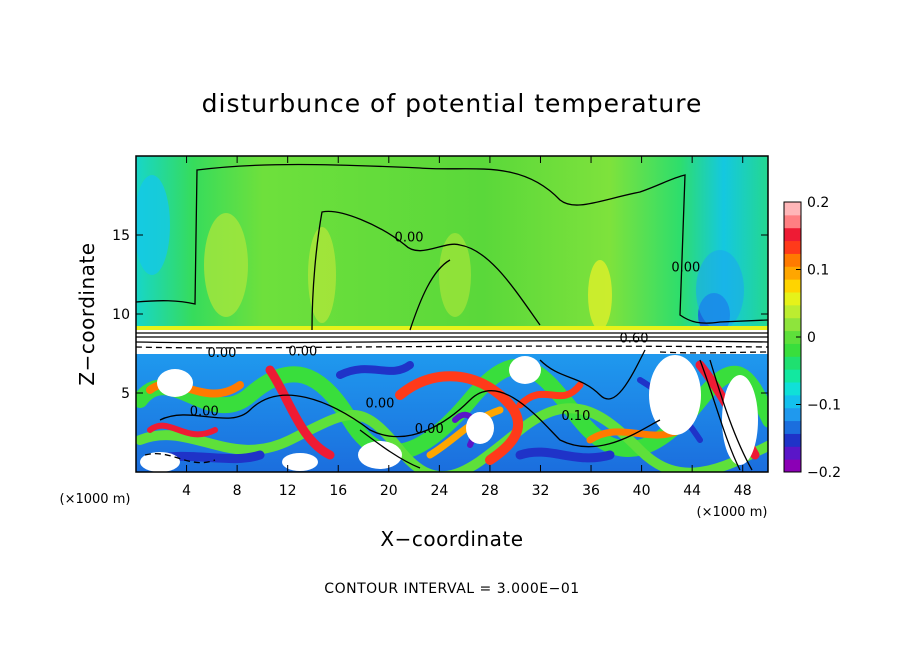 This screenshot has height=654, width=904. Describe the element at coordinates (452, 328) in the screenshot. I see `interface-yellow` at that location.